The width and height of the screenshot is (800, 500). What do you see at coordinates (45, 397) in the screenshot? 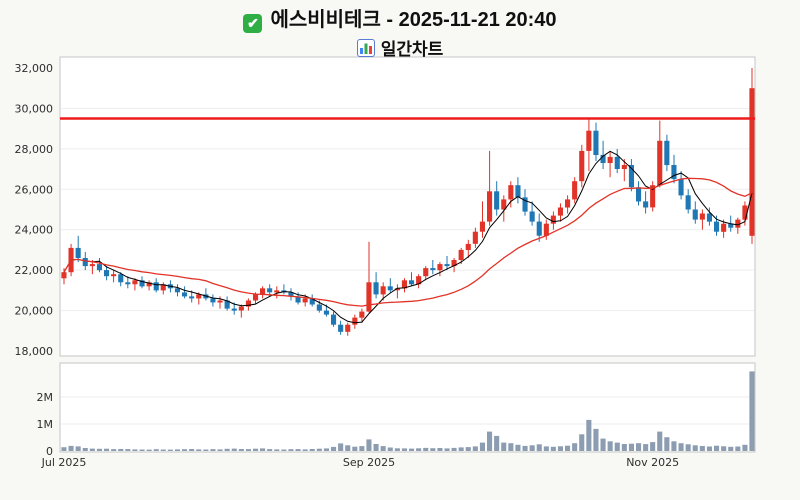
I see `volume-axis-label: 2M` at bounding box center [45, 397].